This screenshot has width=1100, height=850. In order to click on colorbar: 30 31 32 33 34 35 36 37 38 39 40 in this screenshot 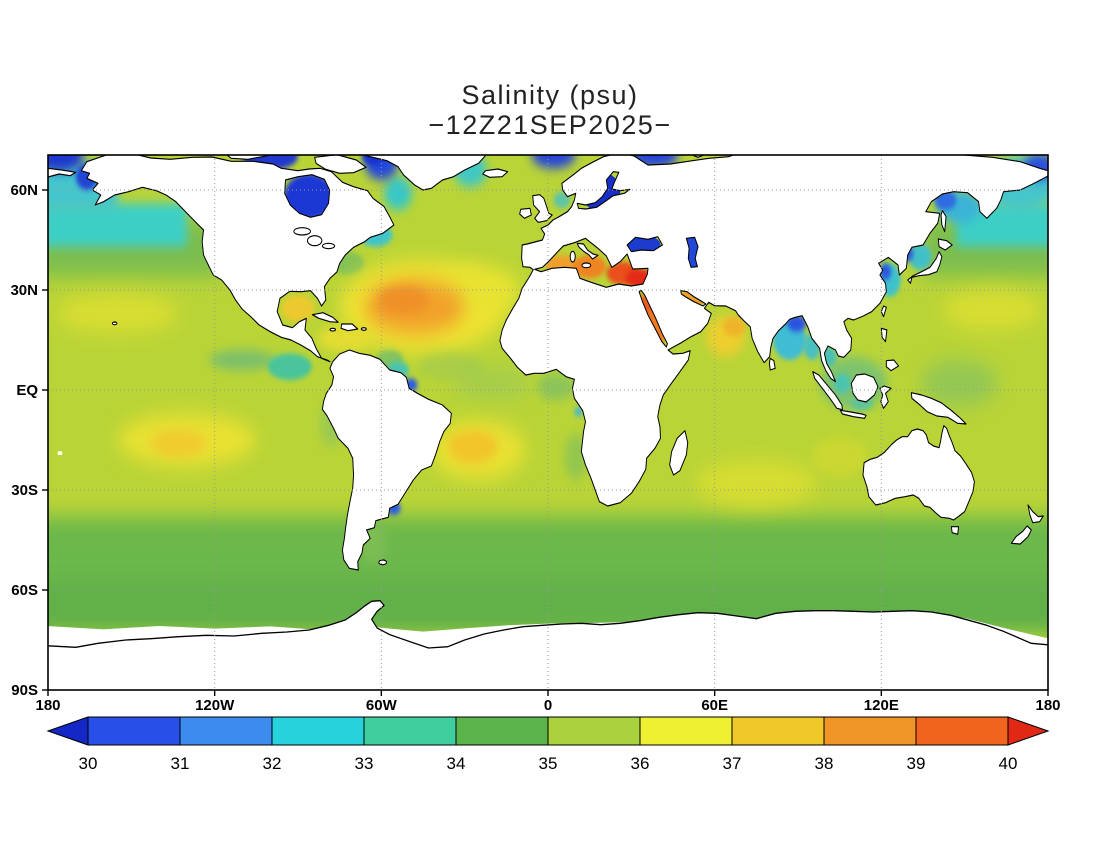, I will do `click(548, 744)`.